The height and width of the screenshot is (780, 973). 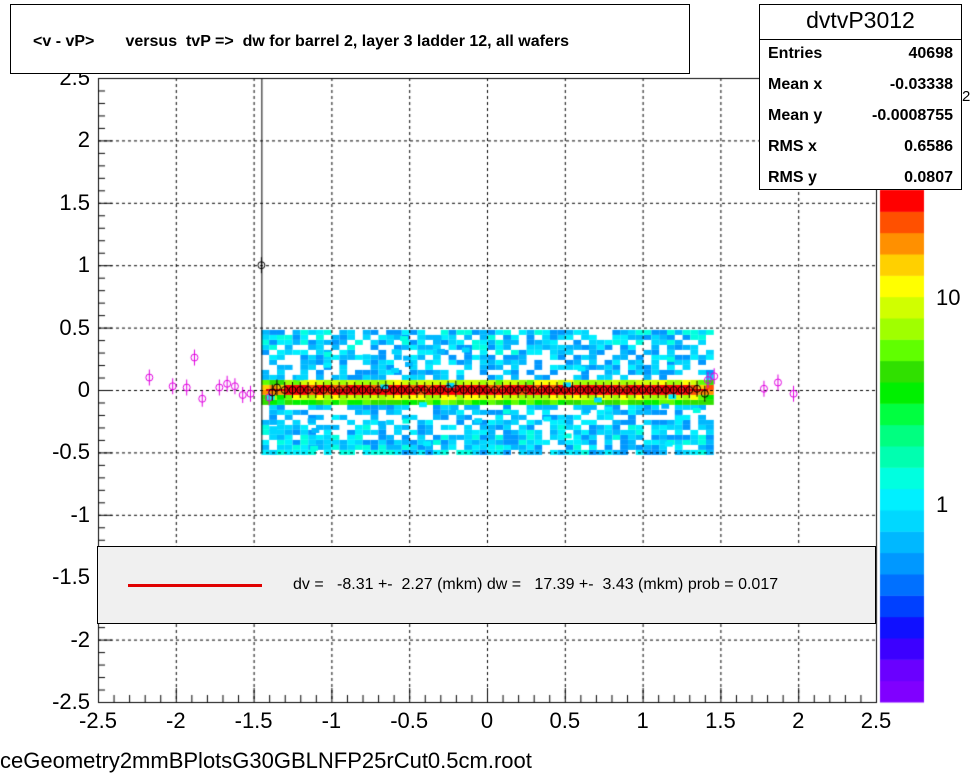 I want to click on x-tick-label: -1, so click(x=331, y=720).